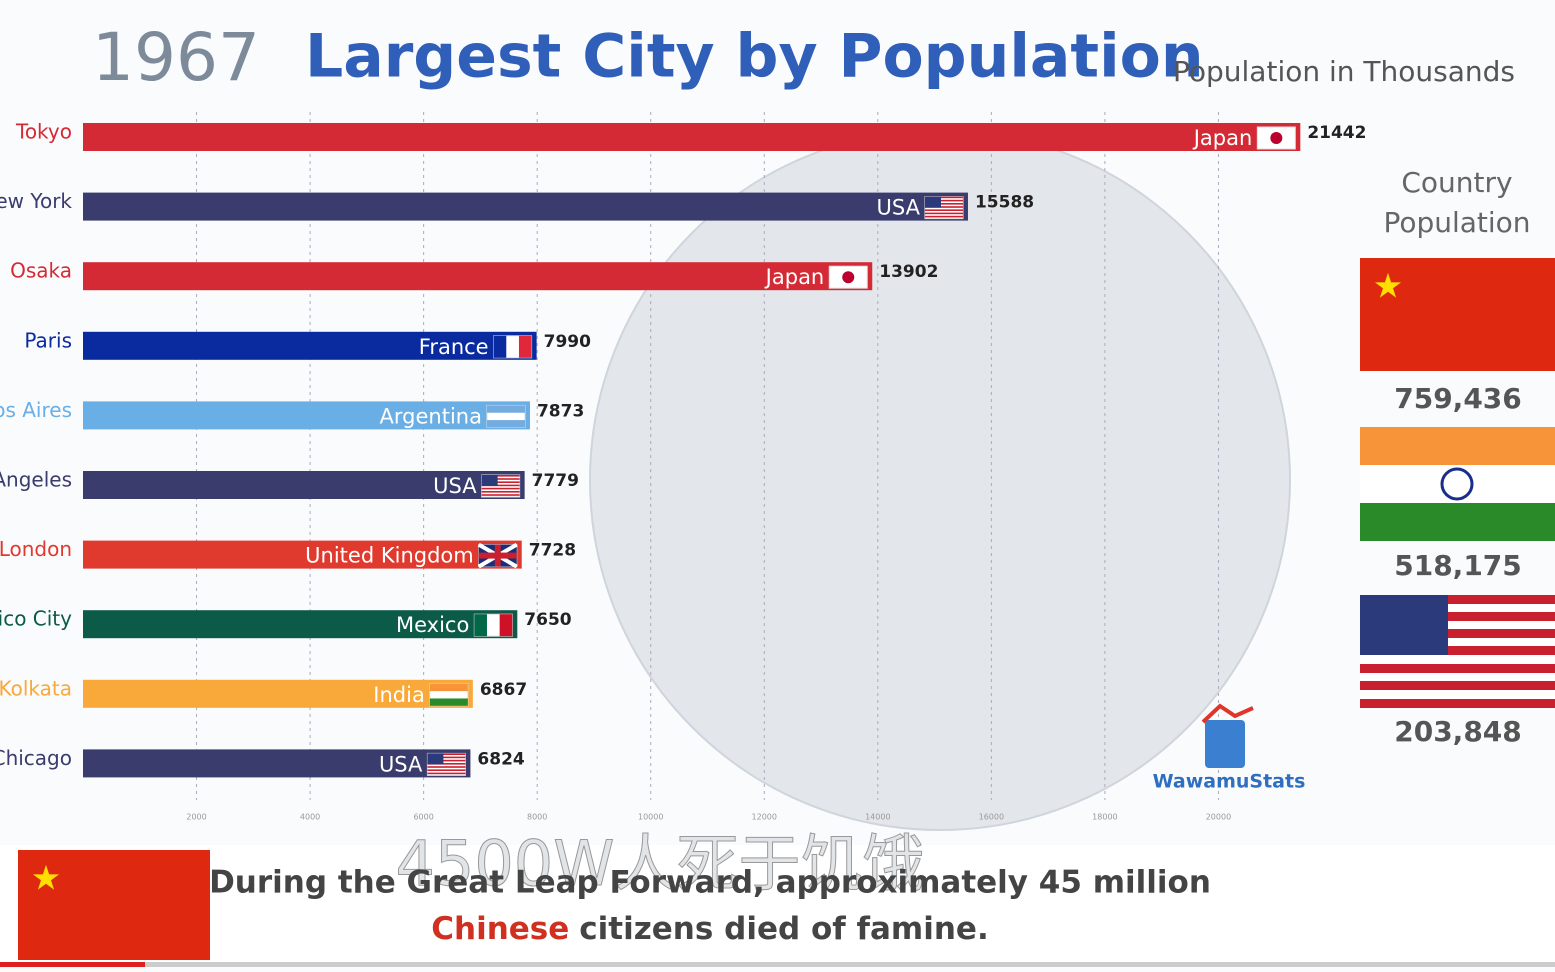  Describe the element at coordinates (389, 556) in the screenshot. I see `bar-country: United Kingdom` at that location.